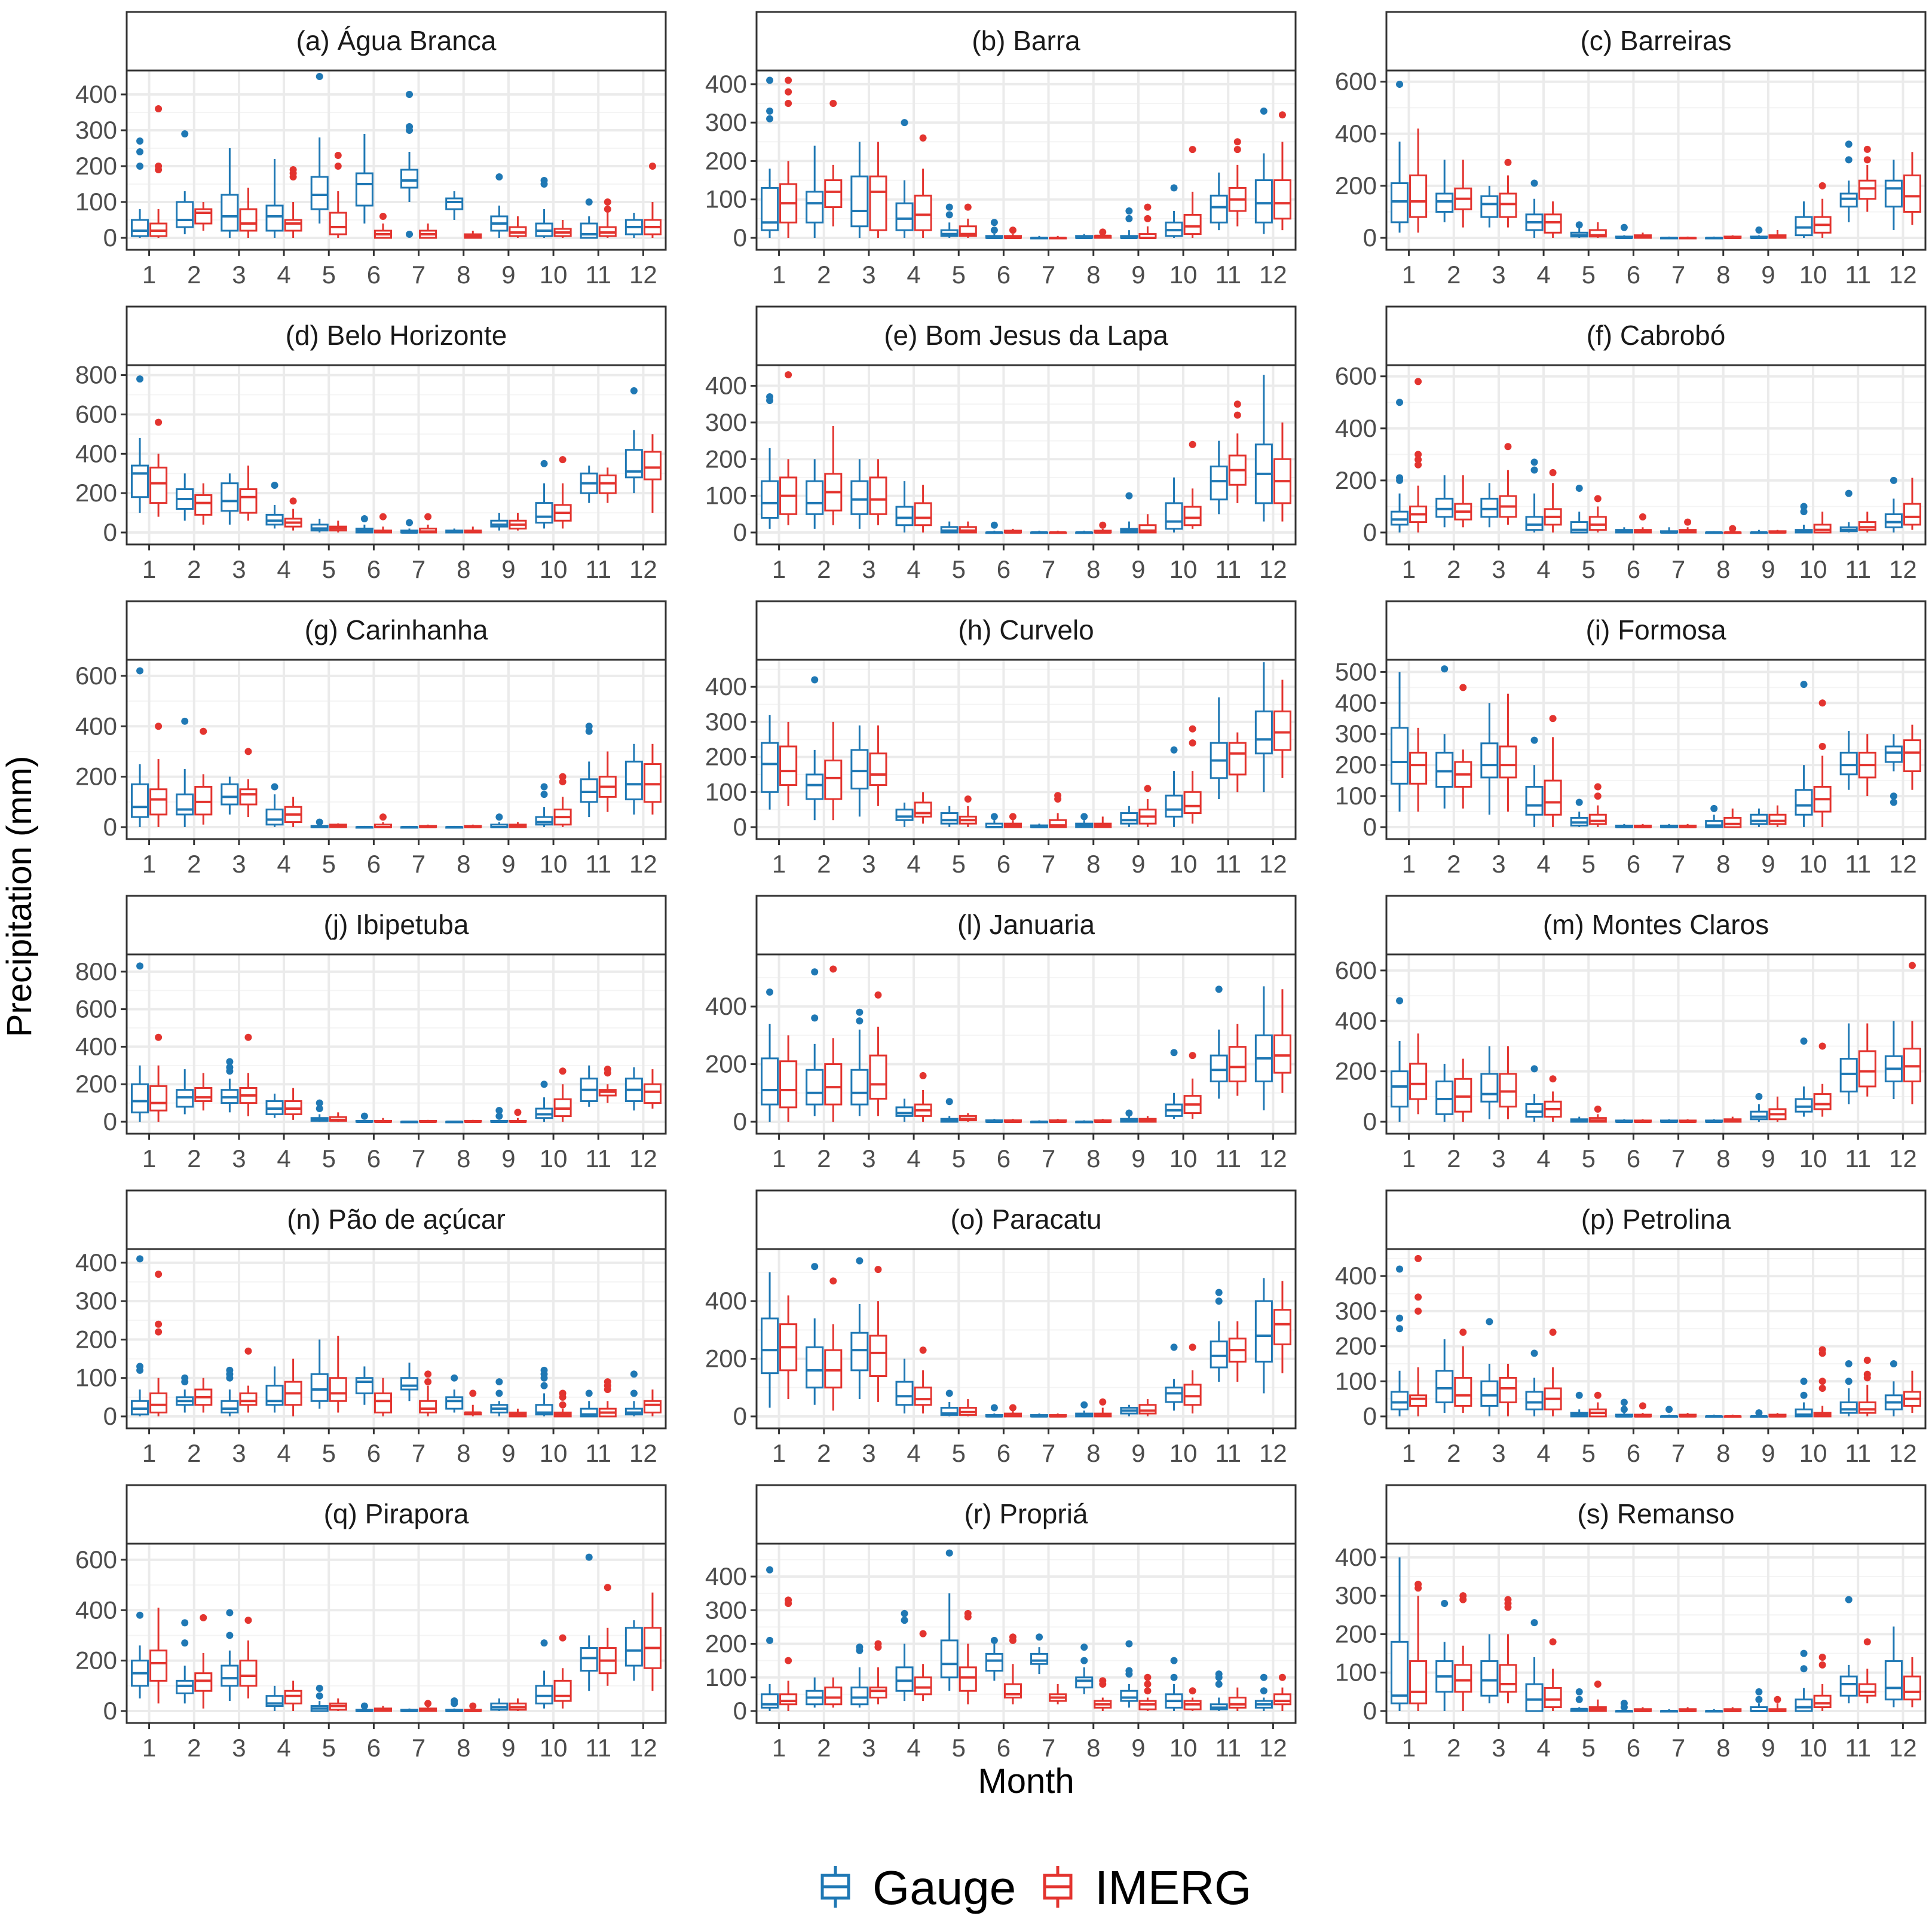  What do you see at coordinates (726, 1301) in the screenshot?
I see `y-tick-label: 400` at bounding box center [726, 1301].